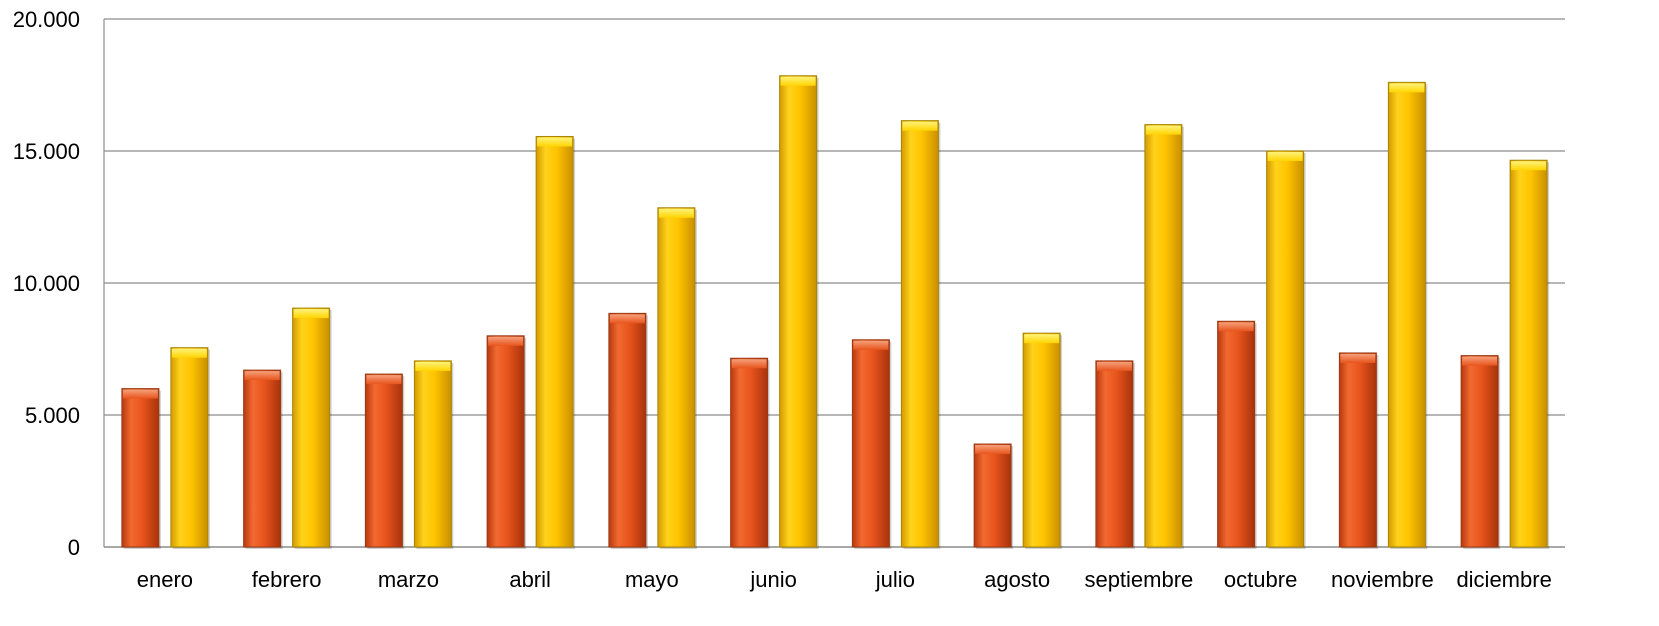 This screenshot has width=1659, height=626. Describe the element at coordinates (52, 415) in the screenshot. I see `y-tick-label: 5.000` at that location.